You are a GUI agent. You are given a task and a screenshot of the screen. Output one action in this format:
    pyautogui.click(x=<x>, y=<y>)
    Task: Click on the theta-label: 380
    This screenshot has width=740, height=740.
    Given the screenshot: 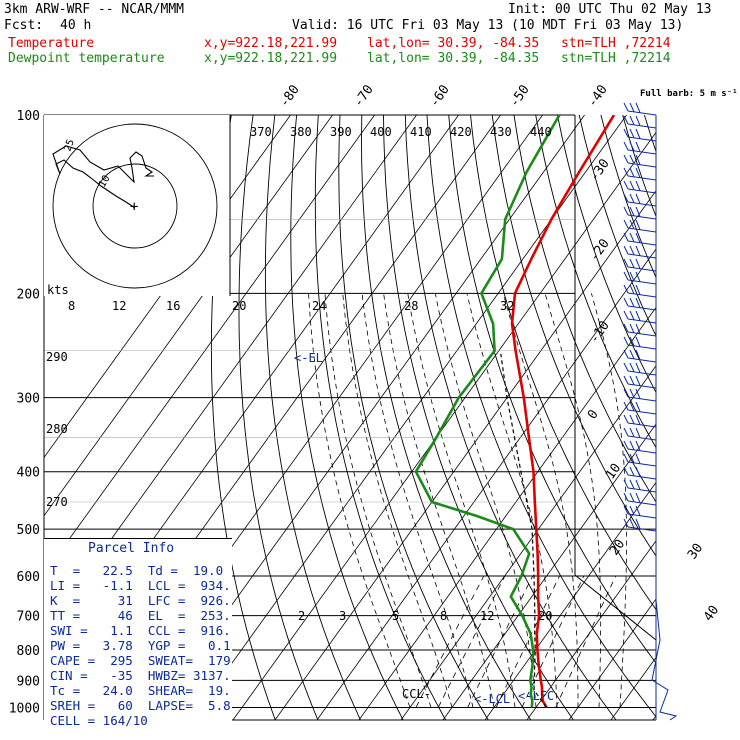 What is the action you would take?
    pyautogui.click(x=301, y=132)
    